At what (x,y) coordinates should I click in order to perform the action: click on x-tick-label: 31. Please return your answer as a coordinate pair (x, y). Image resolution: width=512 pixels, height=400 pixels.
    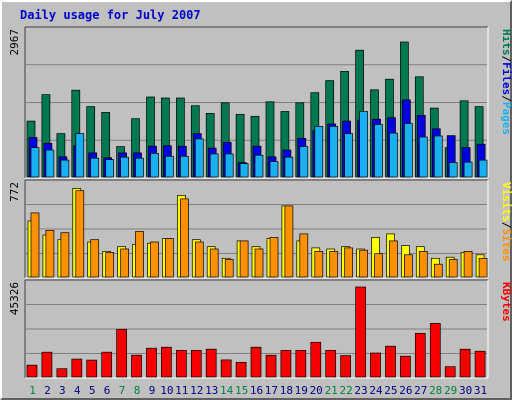
    Looking at the image, I should click on (480, 390).